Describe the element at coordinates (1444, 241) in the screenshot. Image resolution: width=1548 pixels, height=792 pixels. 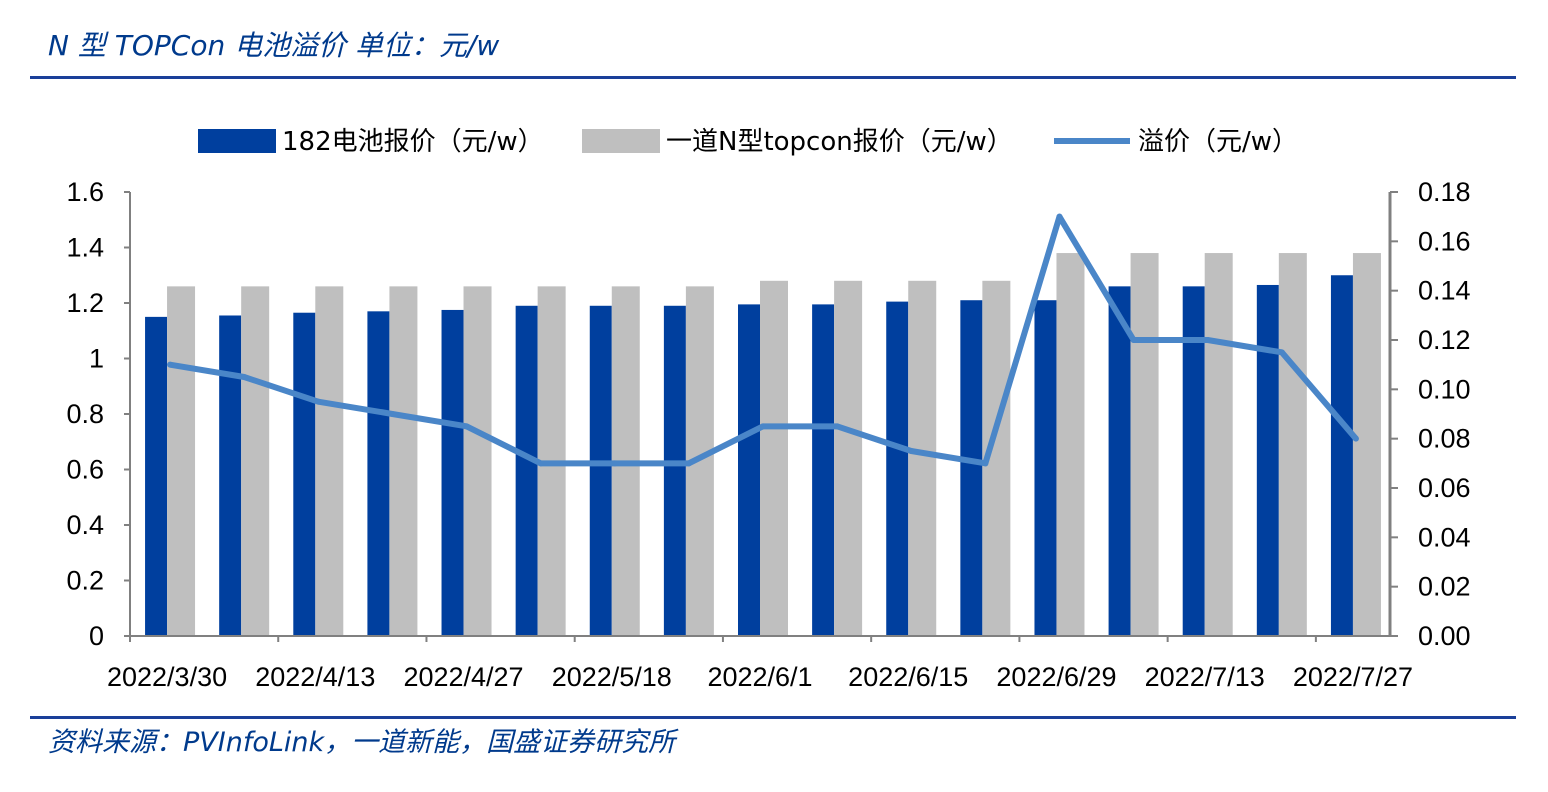
I see `right-tick-label: 0.16` at that location.